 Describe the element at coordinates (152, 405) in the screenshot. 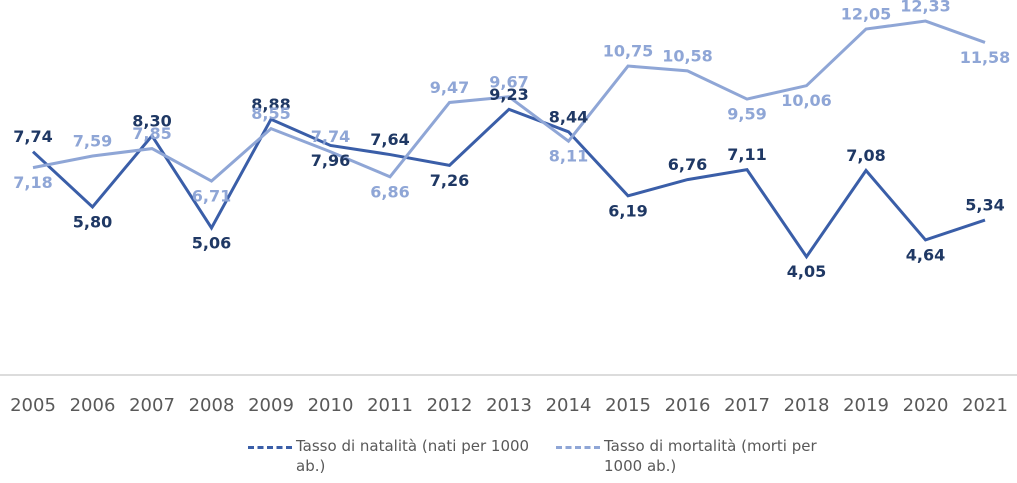

I see `x-tick-label: 2007` at that location.